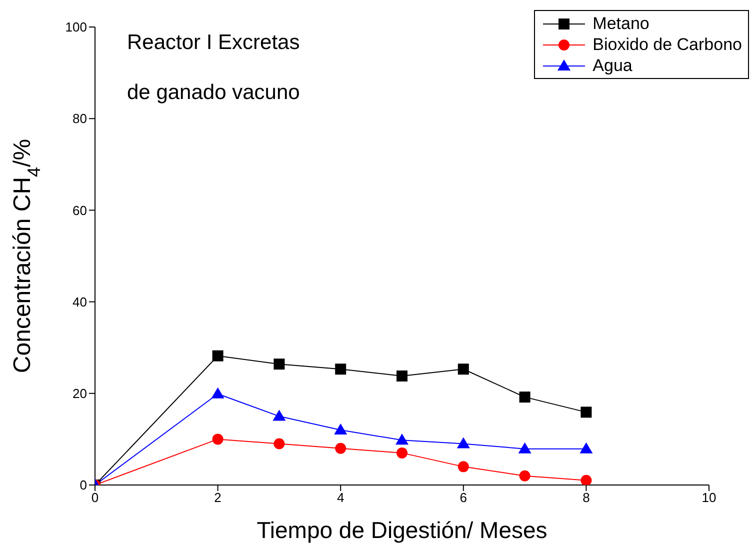  I want to click on x-tick-label: 0, so click(95, 498).